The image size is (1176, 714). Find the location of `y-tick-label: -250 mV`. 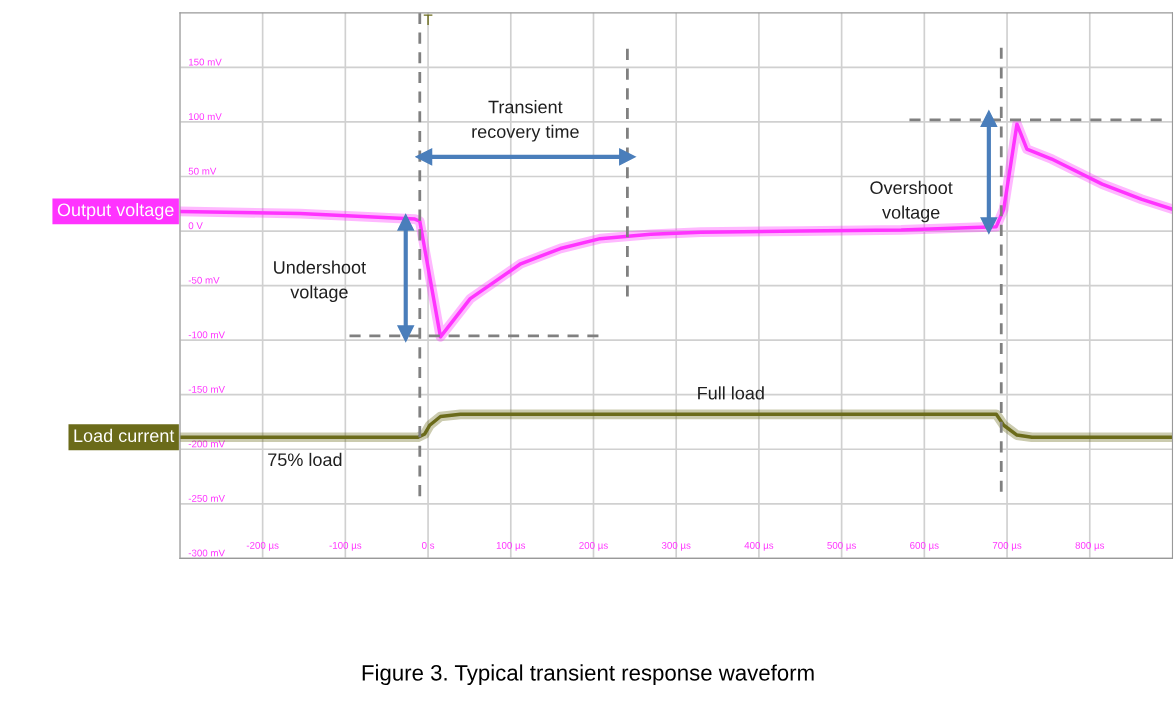

y-tick-label: -250 mV is located at coordinates (206, 498).